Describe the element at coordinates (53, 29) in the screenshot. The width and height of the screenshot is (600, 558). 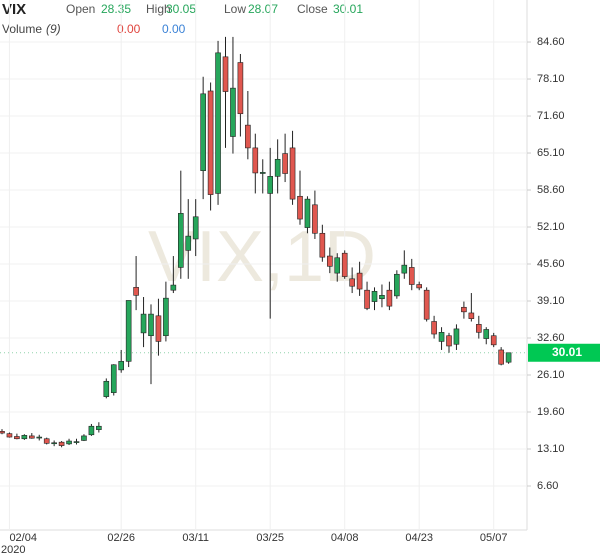
I see `indicator-param: (9)` at that location.